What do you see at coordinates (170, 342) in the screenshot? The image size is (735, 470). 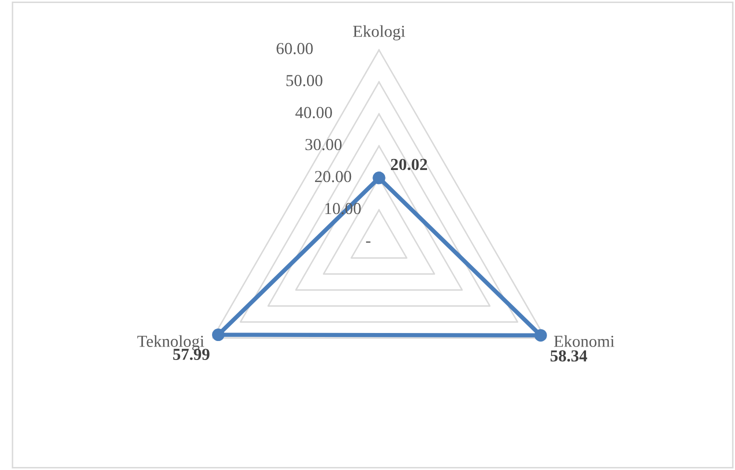 I see `spoke-label: Teknologi` at bounding box center [170, 342].